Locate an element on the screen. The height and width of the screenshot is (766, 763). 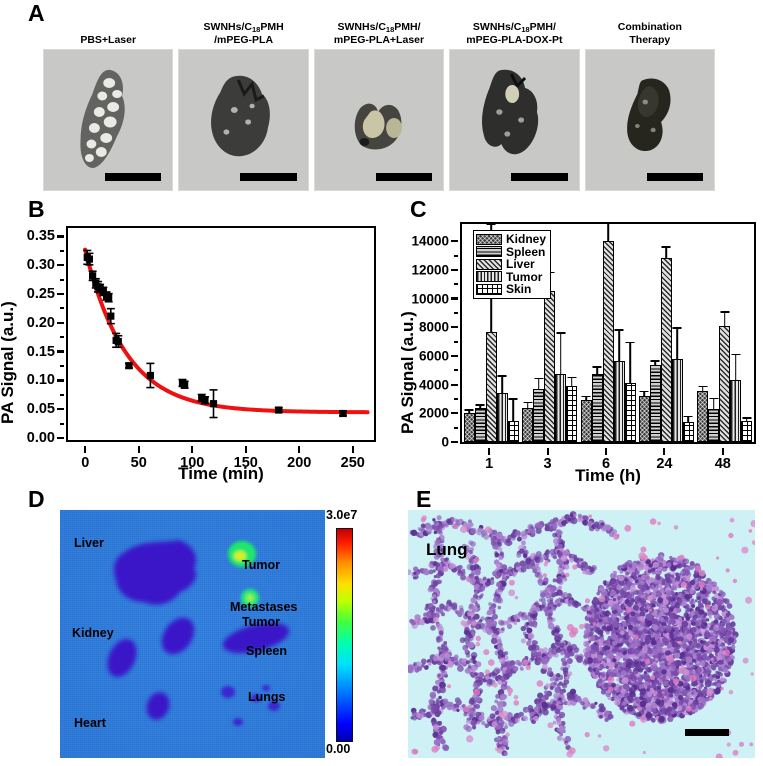
panel-c-error-bar is located at coordinates (619, 345).